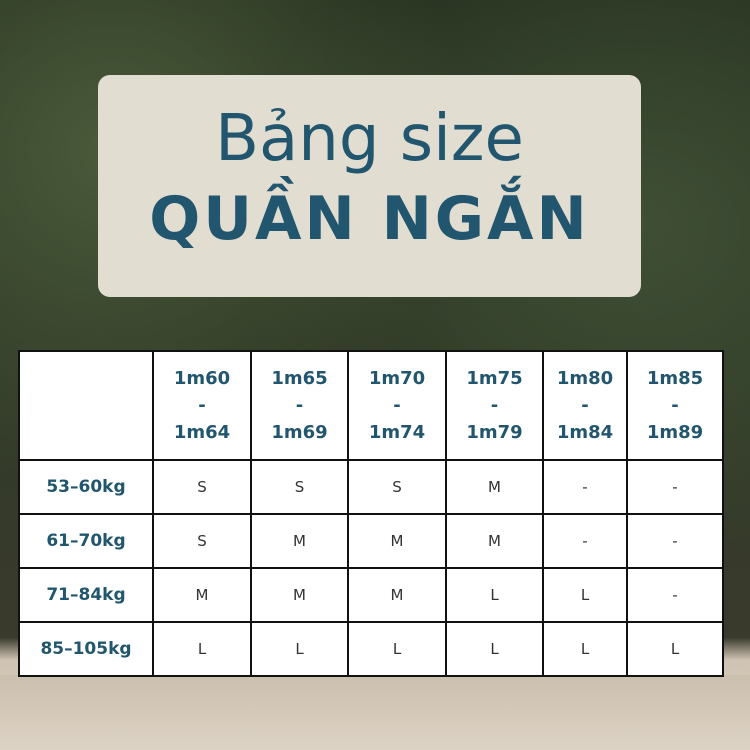 The image size is (750, 750). What do you see at coordinates (675, 405) in the screenshot?
I see `height-header: 1m85-1m89` at bounding box center [675, 405].